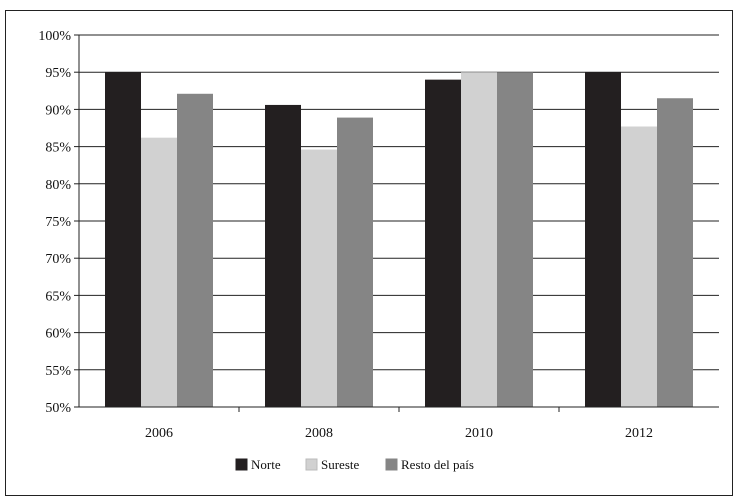 Image resolution: width=734 pixels, height=500 pixels. I want to click on y-tick-label: 90%, so click(58, 110).